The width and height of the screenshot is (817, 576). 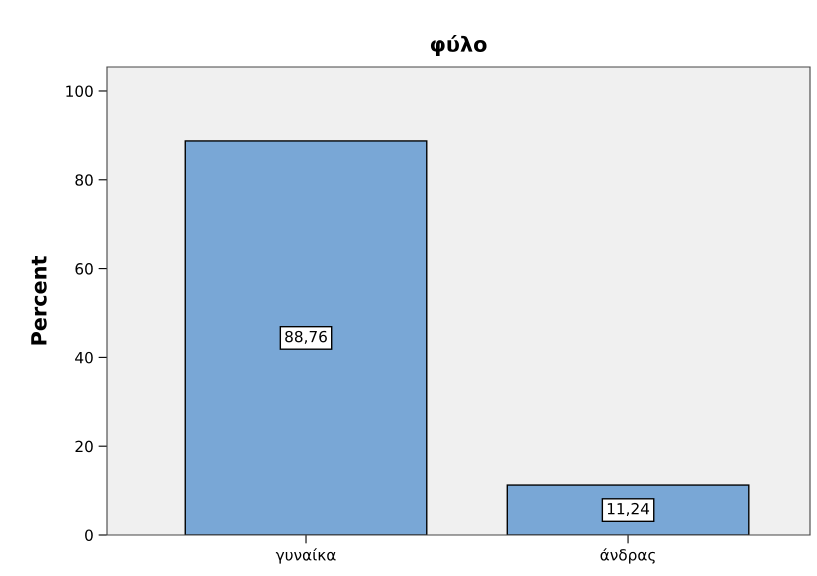 I want to click on y-axis-title: Percent, so click(x=39, y=300).